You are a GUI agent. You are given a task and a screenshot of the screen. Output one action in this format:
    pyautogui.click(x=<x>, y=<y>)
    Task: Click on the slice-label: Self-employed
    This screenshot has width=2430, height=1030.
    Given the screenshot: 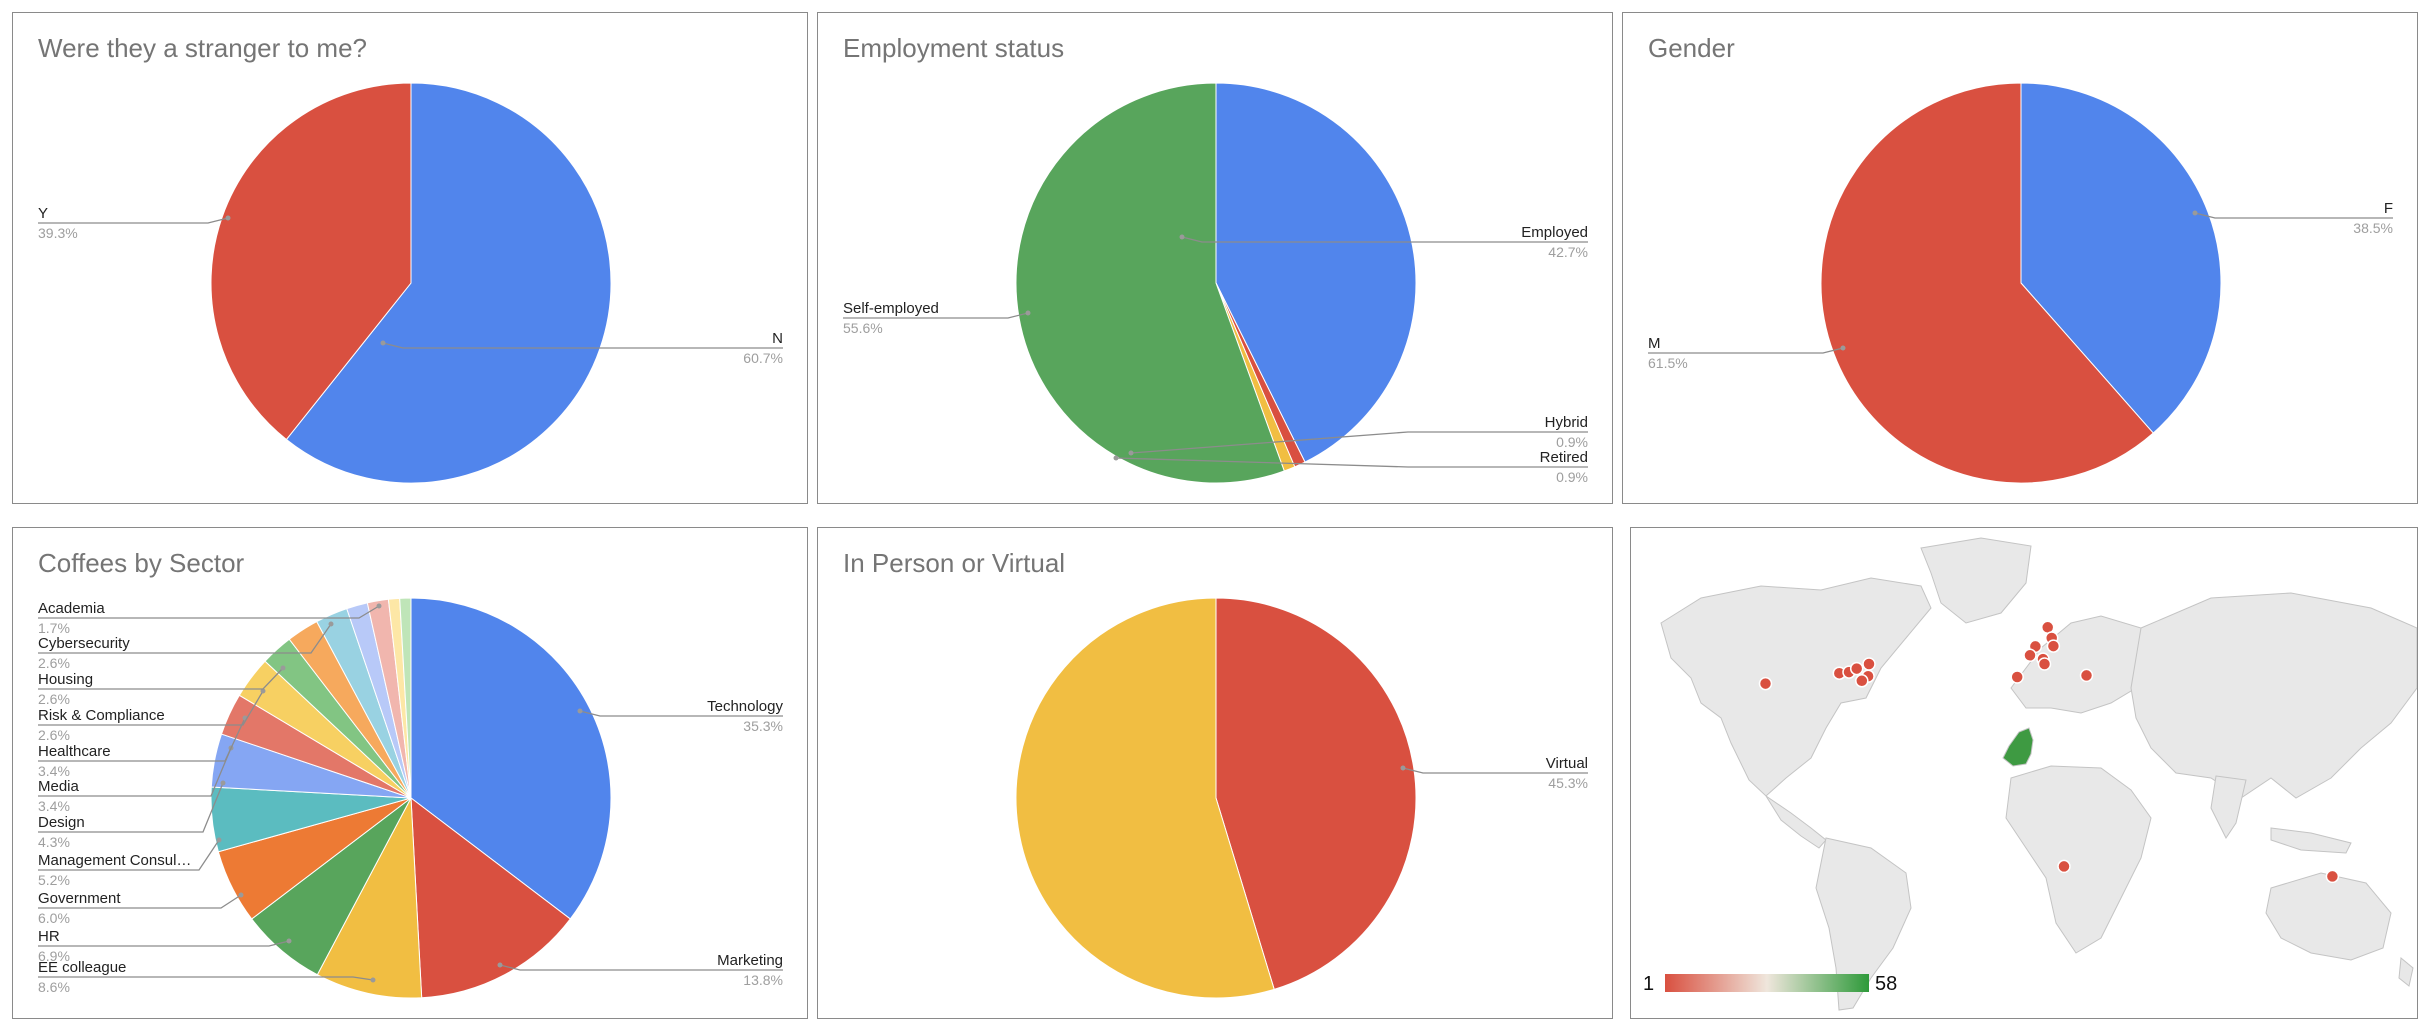 What is the action you would take?
    pyautogui.click(x=891, y=308)
    